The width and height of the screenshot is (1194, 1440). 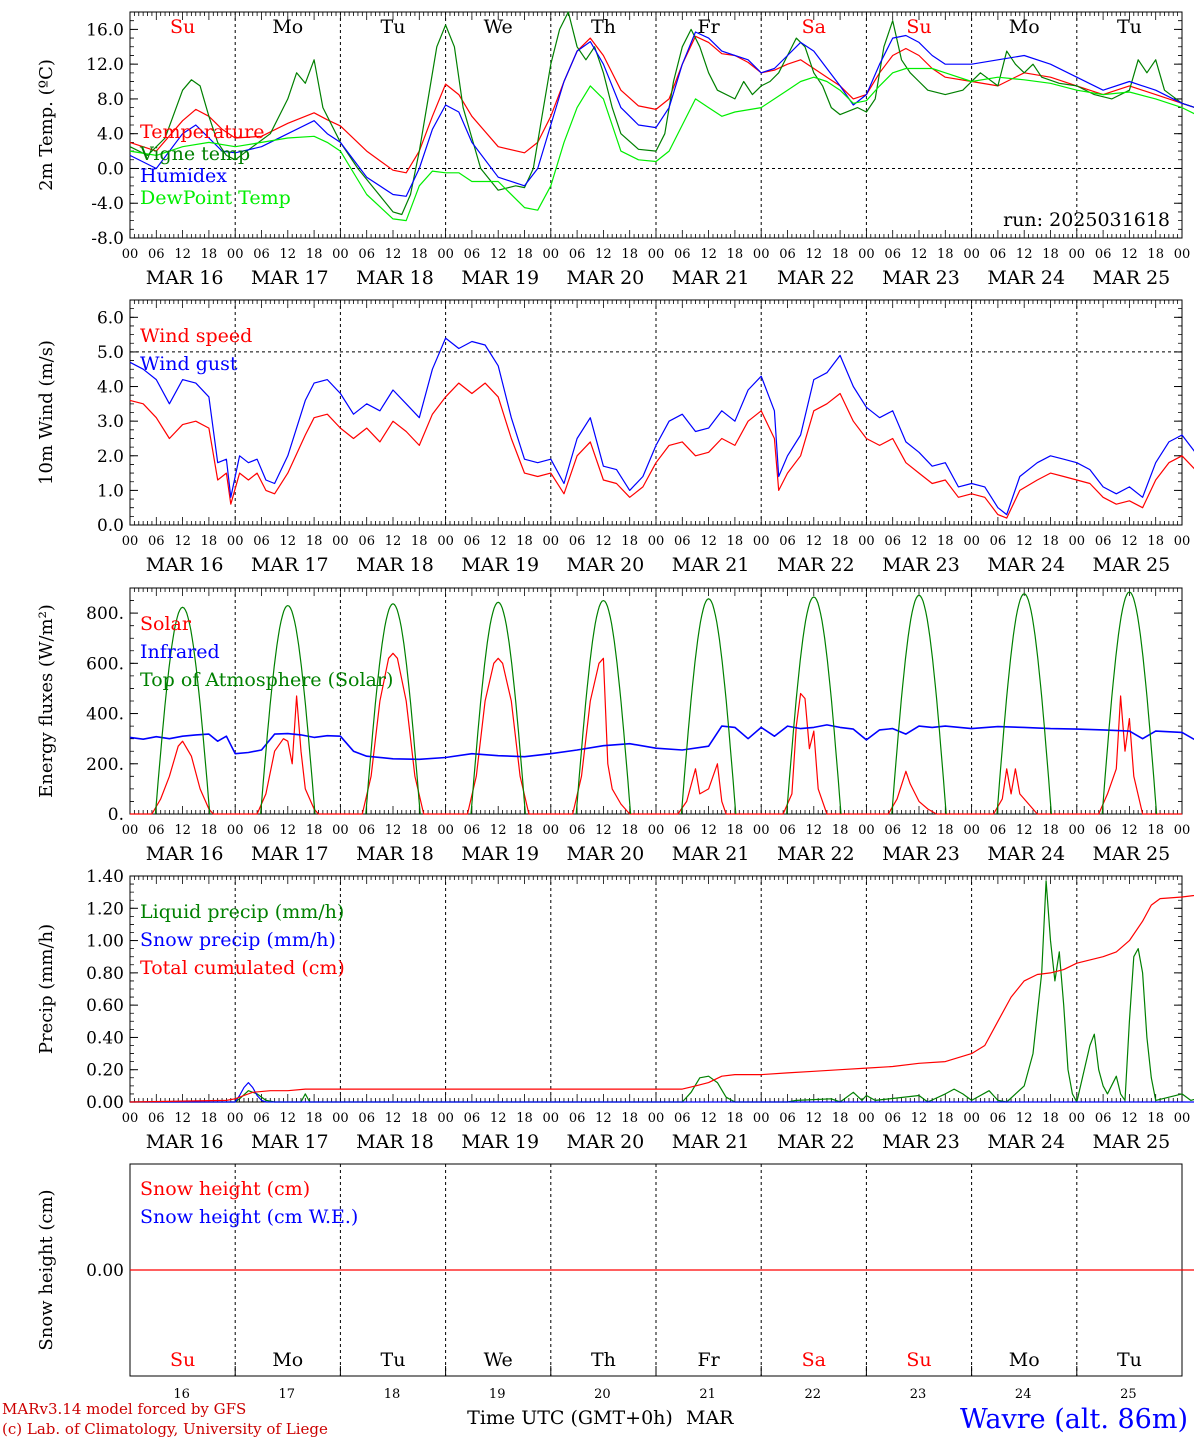 What do you see at coordinates (110, 526) in the screenshot?
I see `y-tick-label: 0.0` at bounding box center [110, 526].